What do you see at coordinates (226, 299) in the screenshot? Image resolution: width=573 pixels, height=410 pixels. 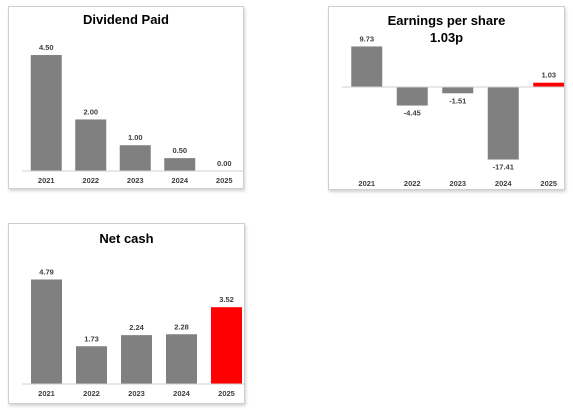 I see `data-label-2025: 3.52` at bounding box center [226, 299].